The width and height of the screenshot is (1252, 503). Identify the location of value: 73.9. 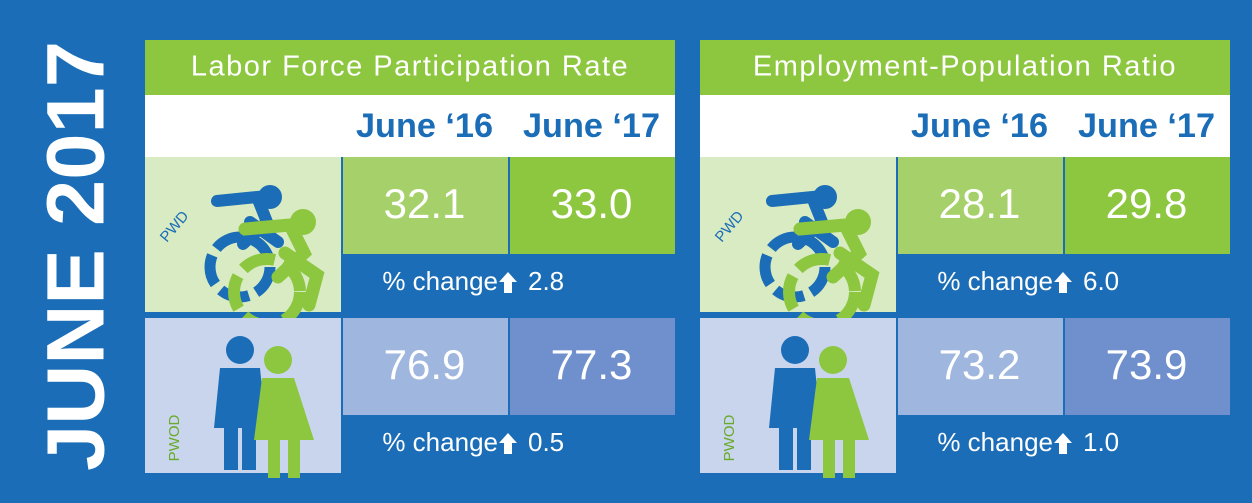
(1147, 364).